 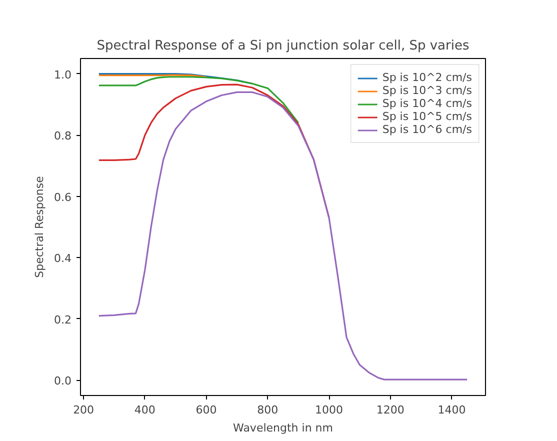 What do you see at coordinates (452, 410) in the screenshot?
I see `x-tick-label: 1400` at bounding box center [452, 410].